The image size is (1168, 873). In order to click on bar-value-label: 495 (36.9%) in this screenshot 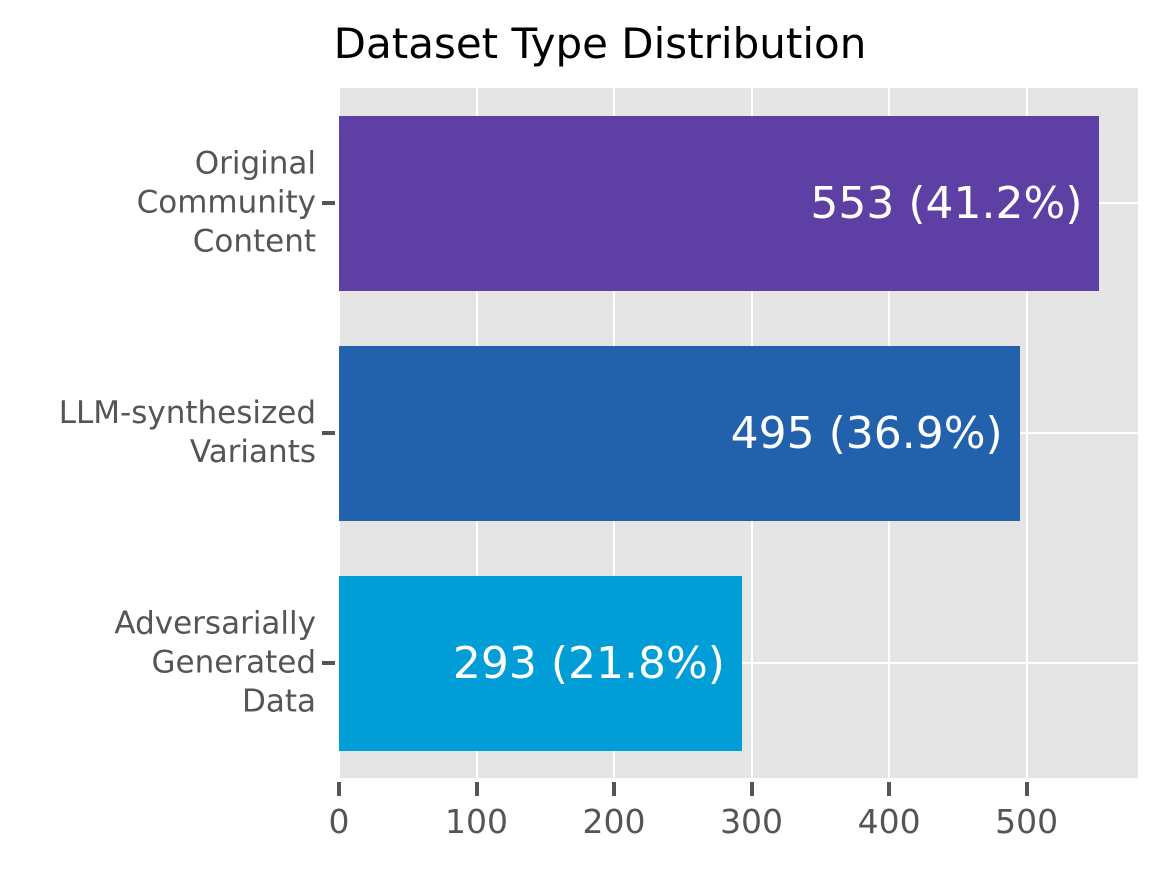, I will do `click(866, 433)`.